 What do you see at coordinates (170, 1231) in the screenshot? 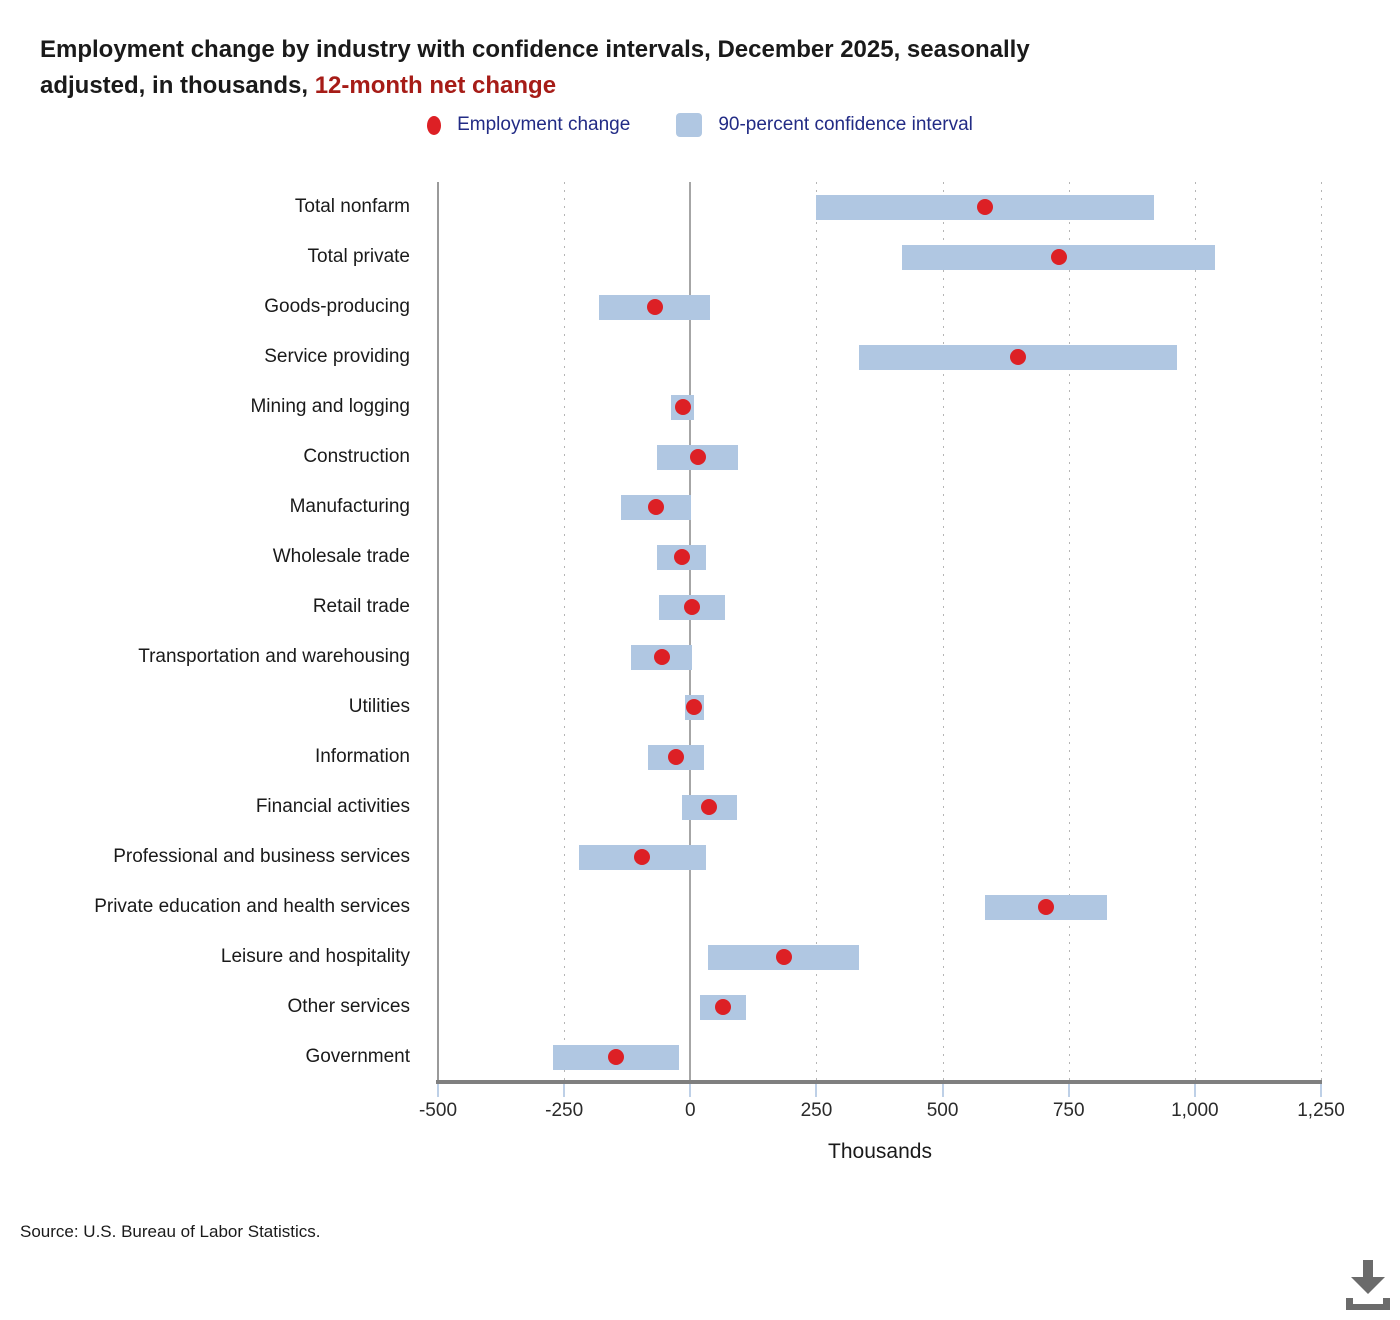
I see `source-note: Source: U.S. Bureau of Labor Statistics.` at bounding box center [170, 1231].